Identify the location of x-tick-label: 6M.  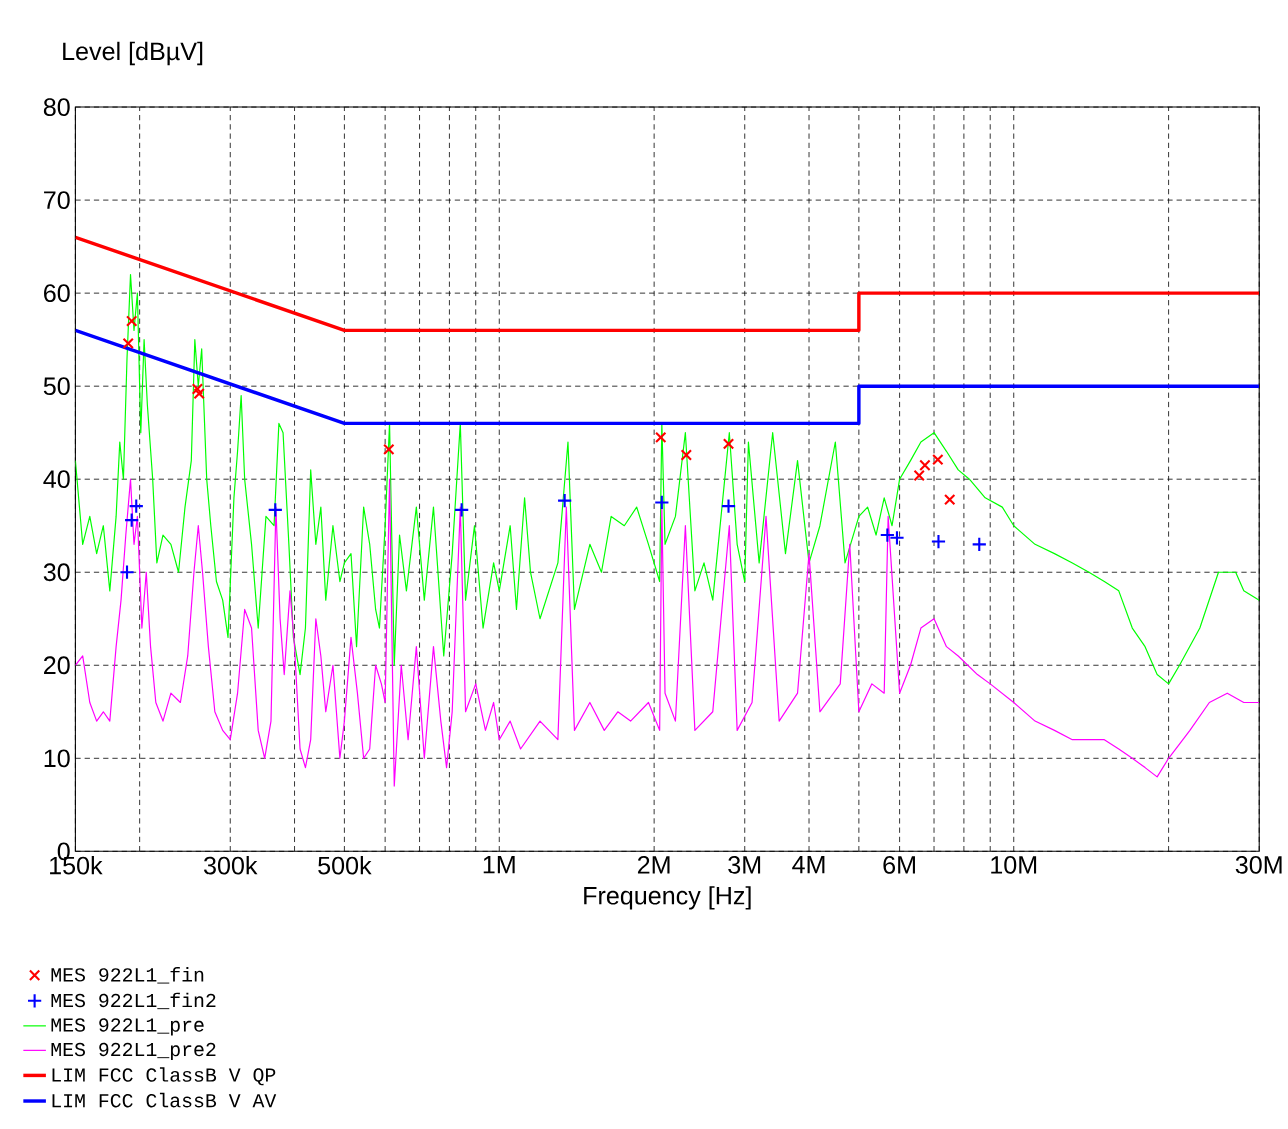
(899, 865).